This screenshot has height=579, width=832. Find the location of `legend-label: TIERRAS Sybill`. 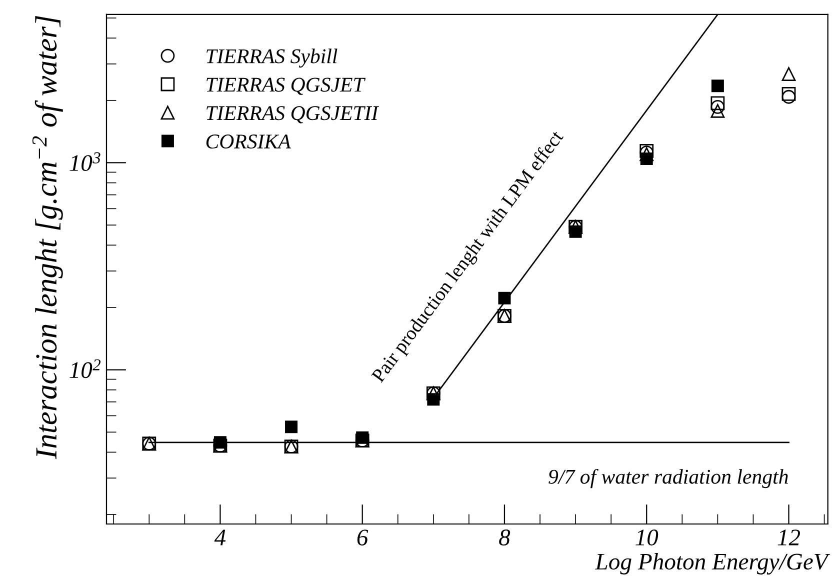

legend-label: TIERRAS Sybill is located at coordinates (272, 58).